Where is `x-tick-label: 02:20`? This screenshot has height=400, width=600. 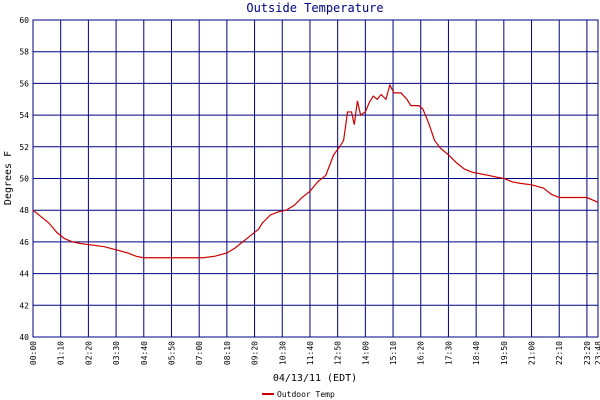 x-tick-label: 02:20 is located at coordinates (88, 353).